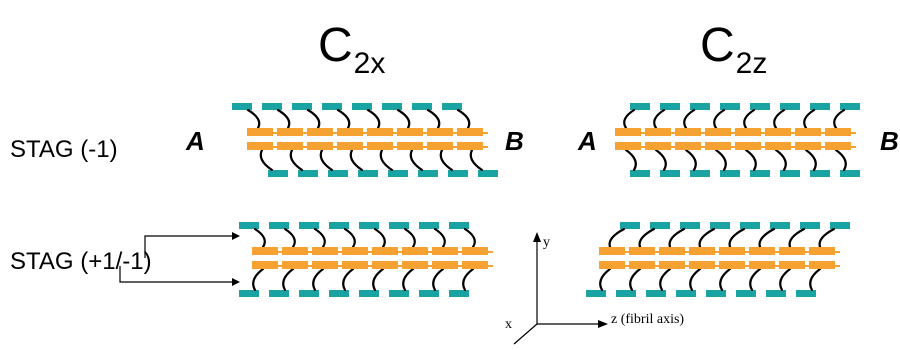 The width and height of the screenshot is (900, 350). Describe the element at coordinates (525, 334) in the screenshot. I see `axis-line-x` at that location.